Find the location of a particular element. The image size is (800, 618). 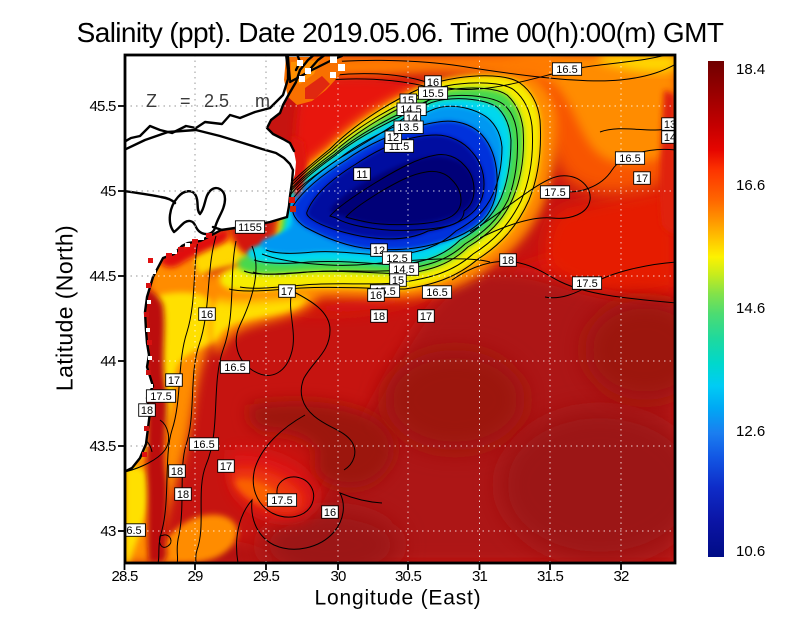

svg-text: 30.5 is located at coordinates (408, 576).